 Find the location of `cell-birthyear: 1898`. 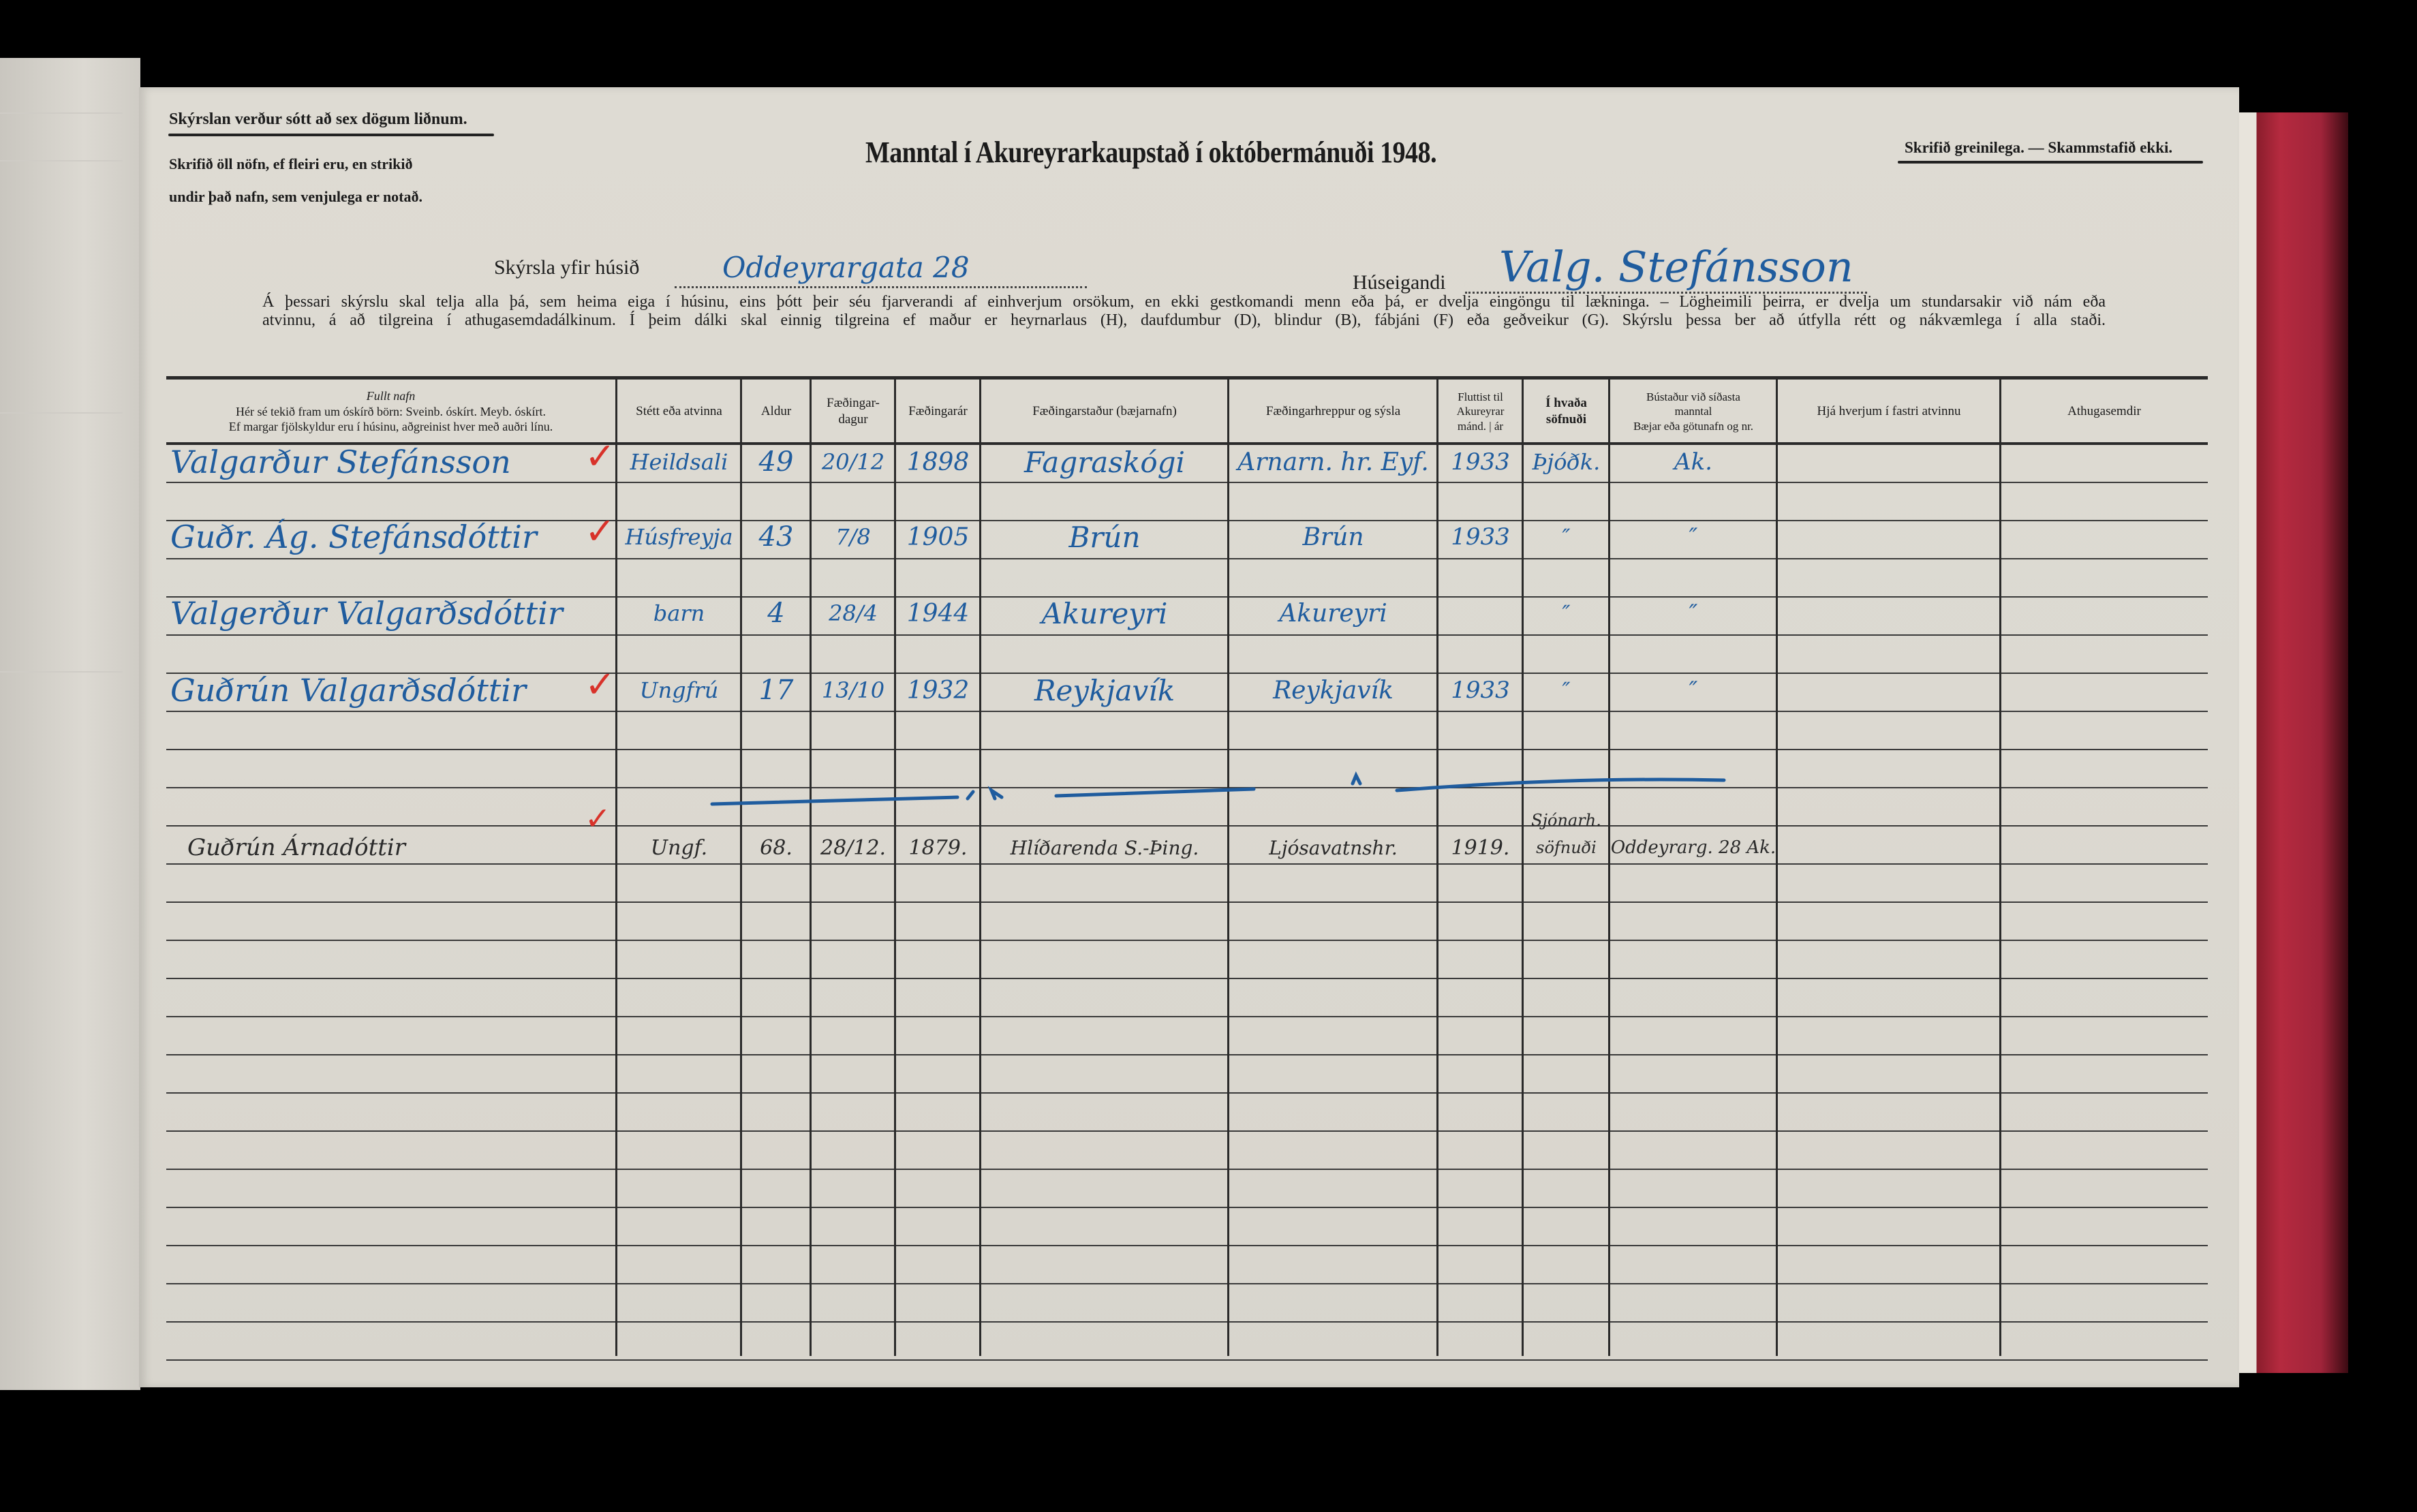

cell-birthyear: 1898 is located at coordinates (938, 462).